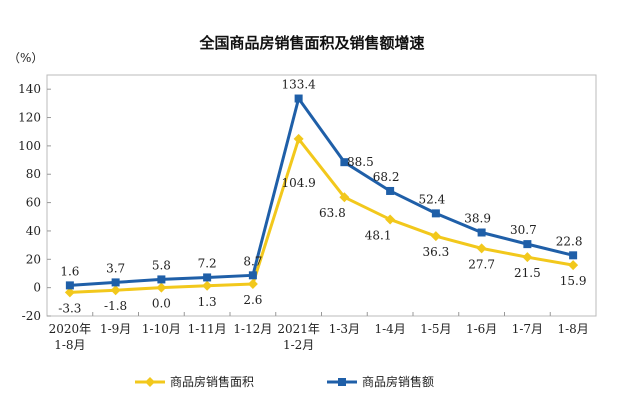  What do you see at coordinates (298, 183) in the screenshot?
I see `data-label: 104.9` at bounding box center [298, 183].